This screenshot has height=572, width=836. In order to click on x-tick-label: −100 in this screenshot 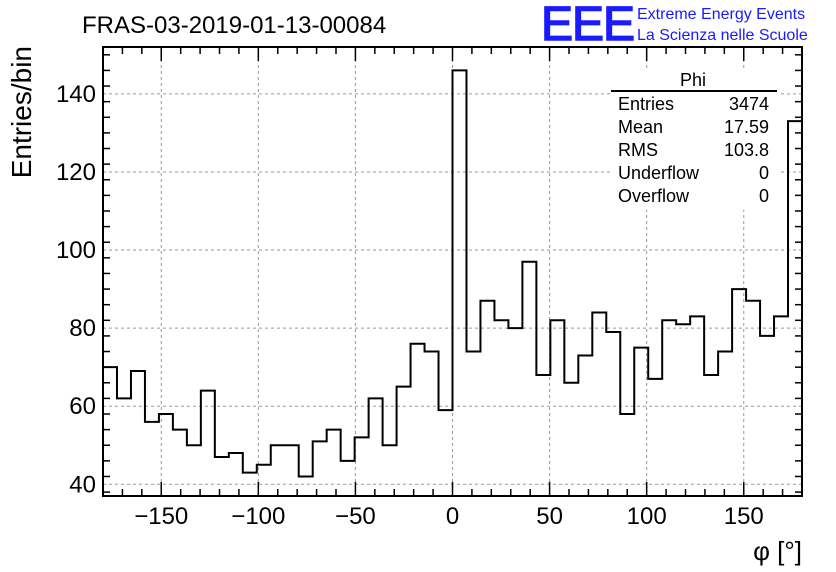, I will do `click(258, 516)`.